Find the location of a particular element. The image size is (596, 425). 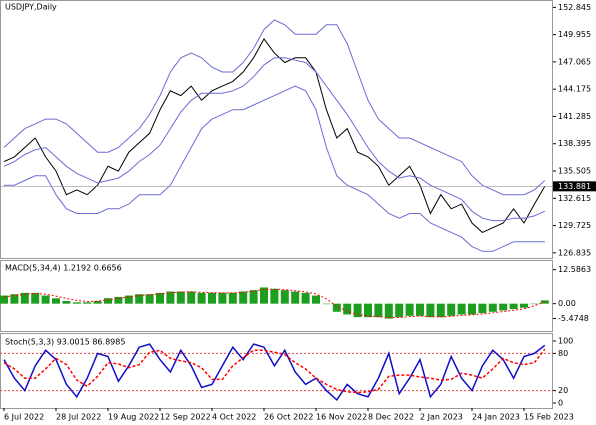

x-tick-label: 28 Jul 2022 is located at coordinates (78, 417).